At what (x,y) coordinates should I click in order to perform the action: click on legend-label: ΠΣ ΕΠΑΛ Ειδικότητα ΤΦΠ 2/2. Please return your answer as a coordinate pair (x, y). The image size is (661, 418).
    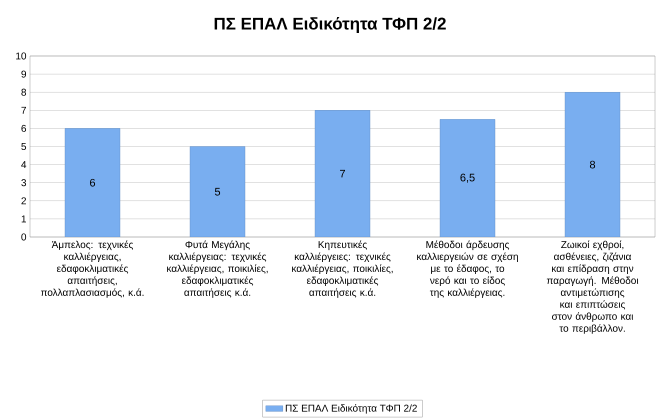
    Looking at the image, I should click on (351, 409).